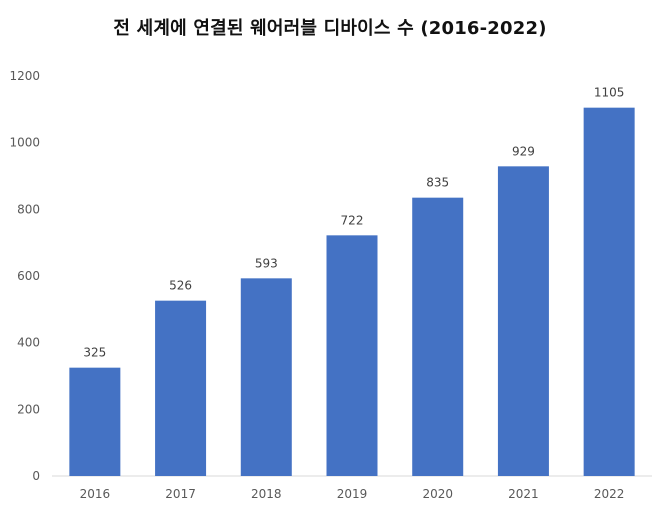 The image size is (660, 506). I want to click on y-tick-label: 800, so click(28, 209).